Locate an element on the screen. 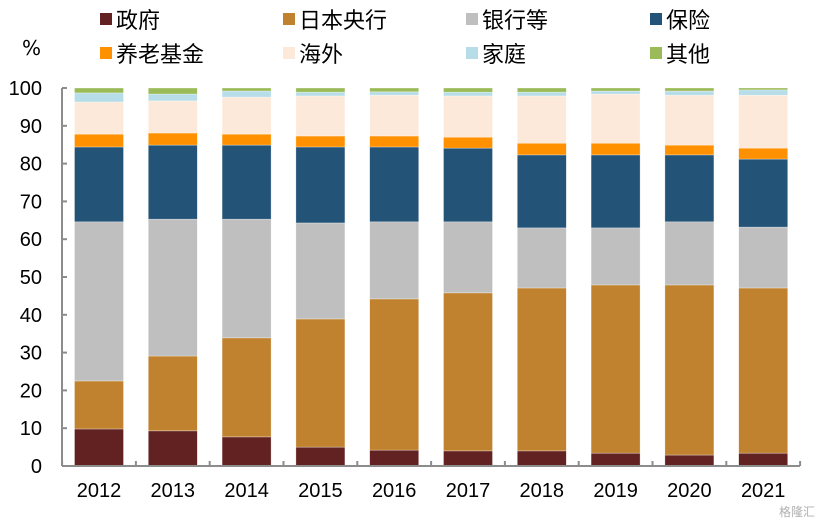  x-tick-label: 2012 is located at coordinates (99, 491).